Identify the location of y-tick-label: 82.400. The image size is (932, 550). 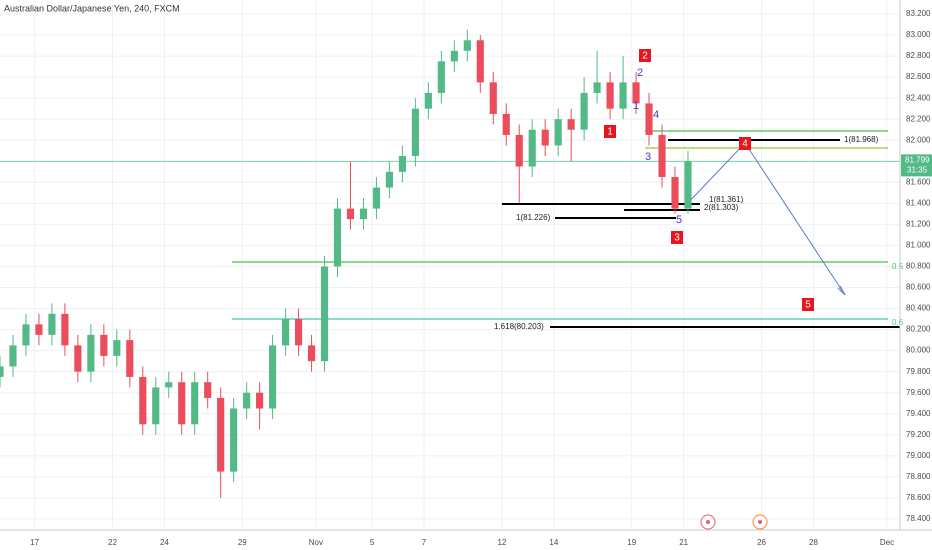
(918, 97).